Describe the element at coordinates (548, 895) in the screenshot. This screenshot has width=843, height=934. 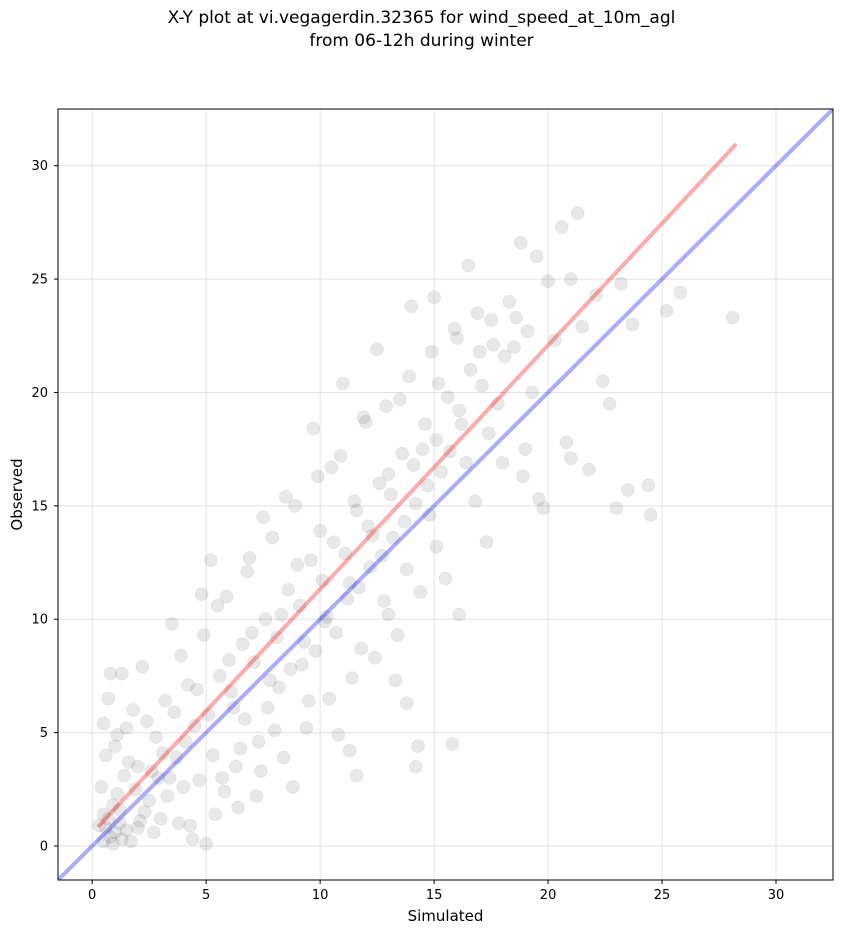
I see `x-tick-label: 20` at that location.